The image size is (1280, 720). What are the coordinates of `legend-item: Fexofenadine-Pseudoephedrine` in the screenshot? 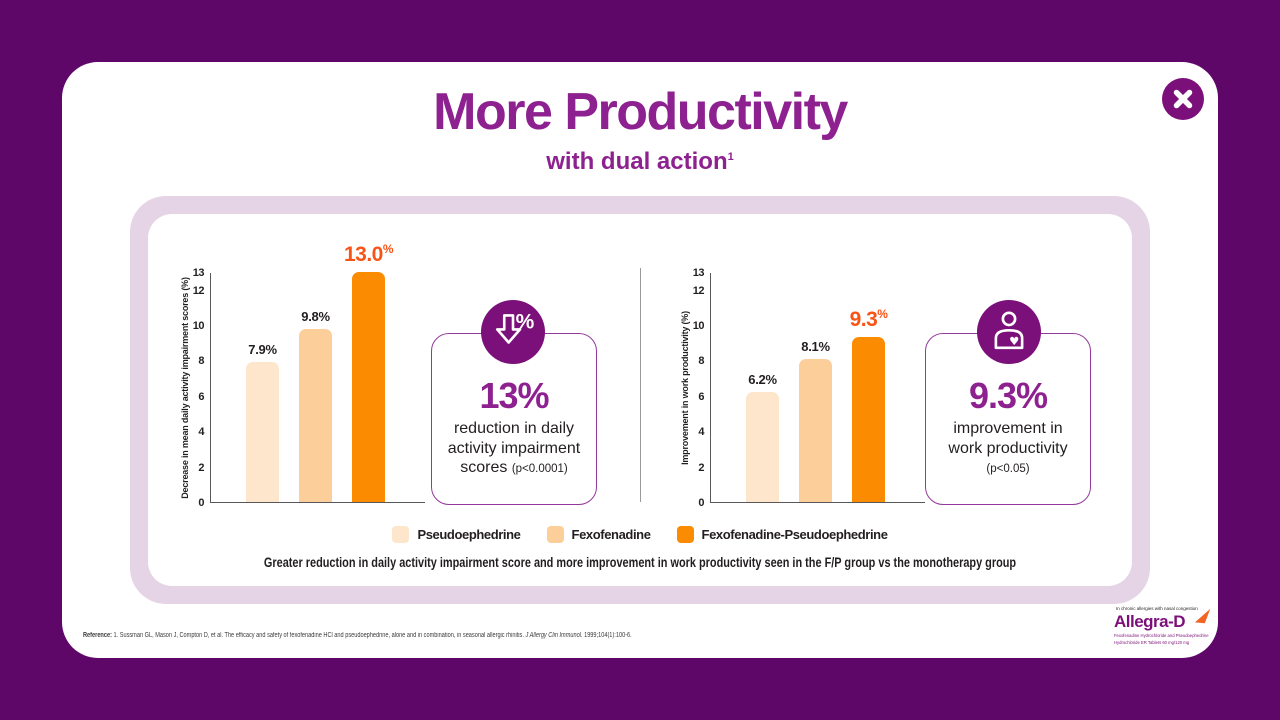 It's located at (782, 534).